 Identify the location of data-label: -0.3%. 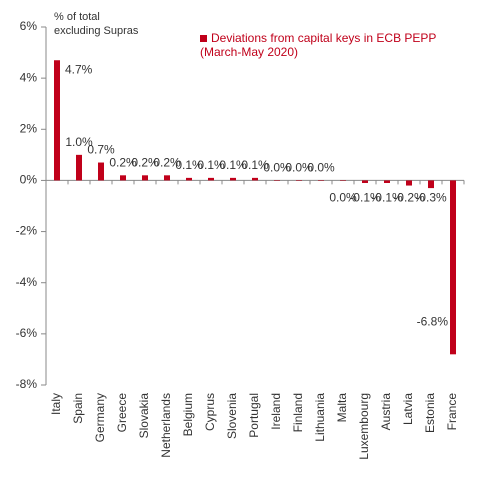
(431, 198).